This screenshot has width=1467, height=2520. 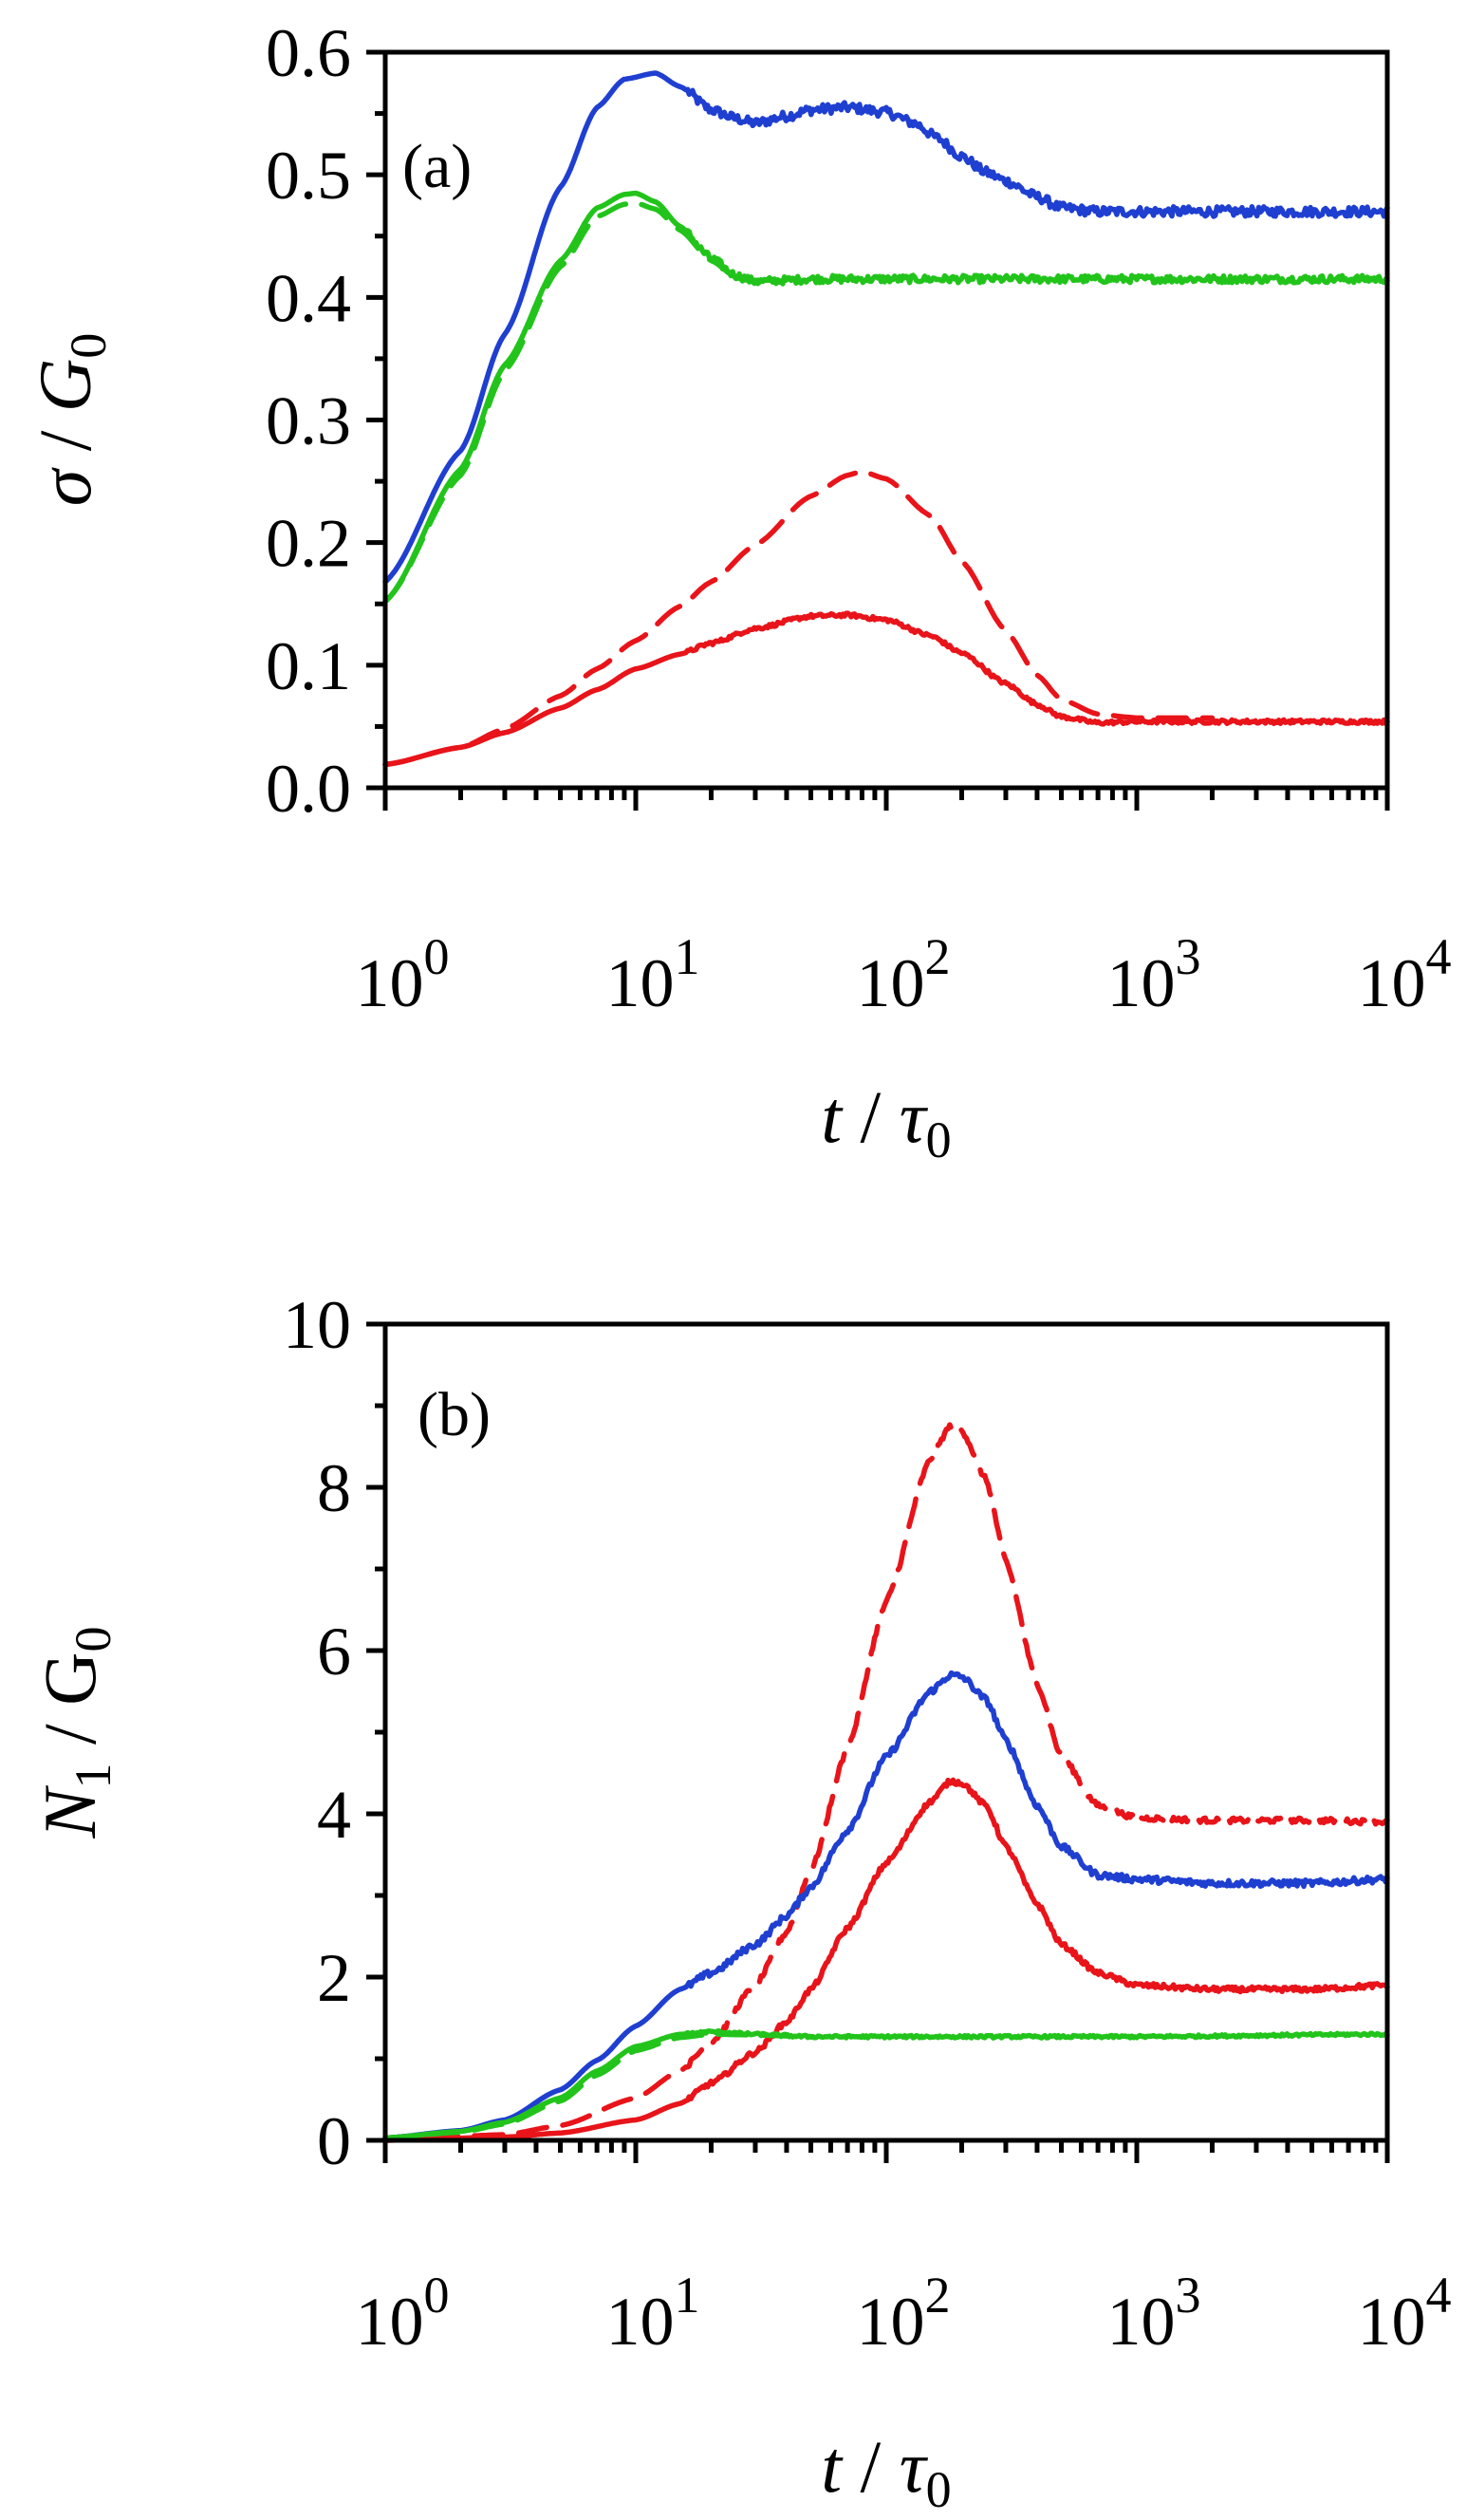 What do you see at coordinates (886, 1960) in the screenshot?
I see `panel-b-series-red-solid` at bounding box center [886, 1960].